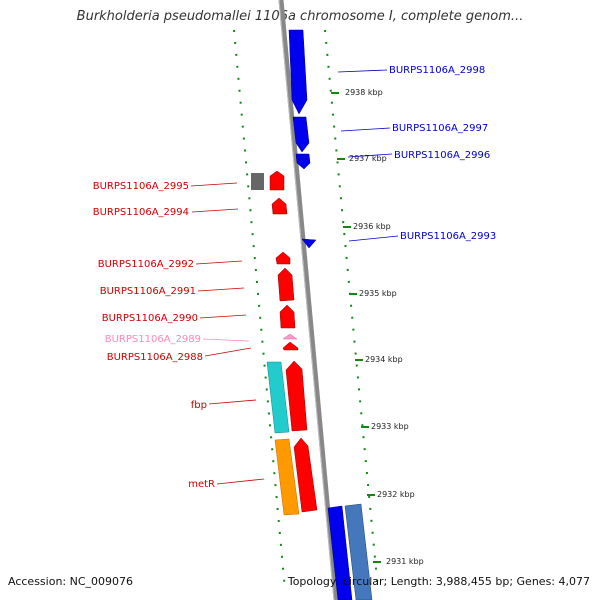 This screenshot has height=600, width=600. What do you see at coordinates (199, 405) in the screenshot?
I see `gene-label: fbp` at bounding box center [199, 405].